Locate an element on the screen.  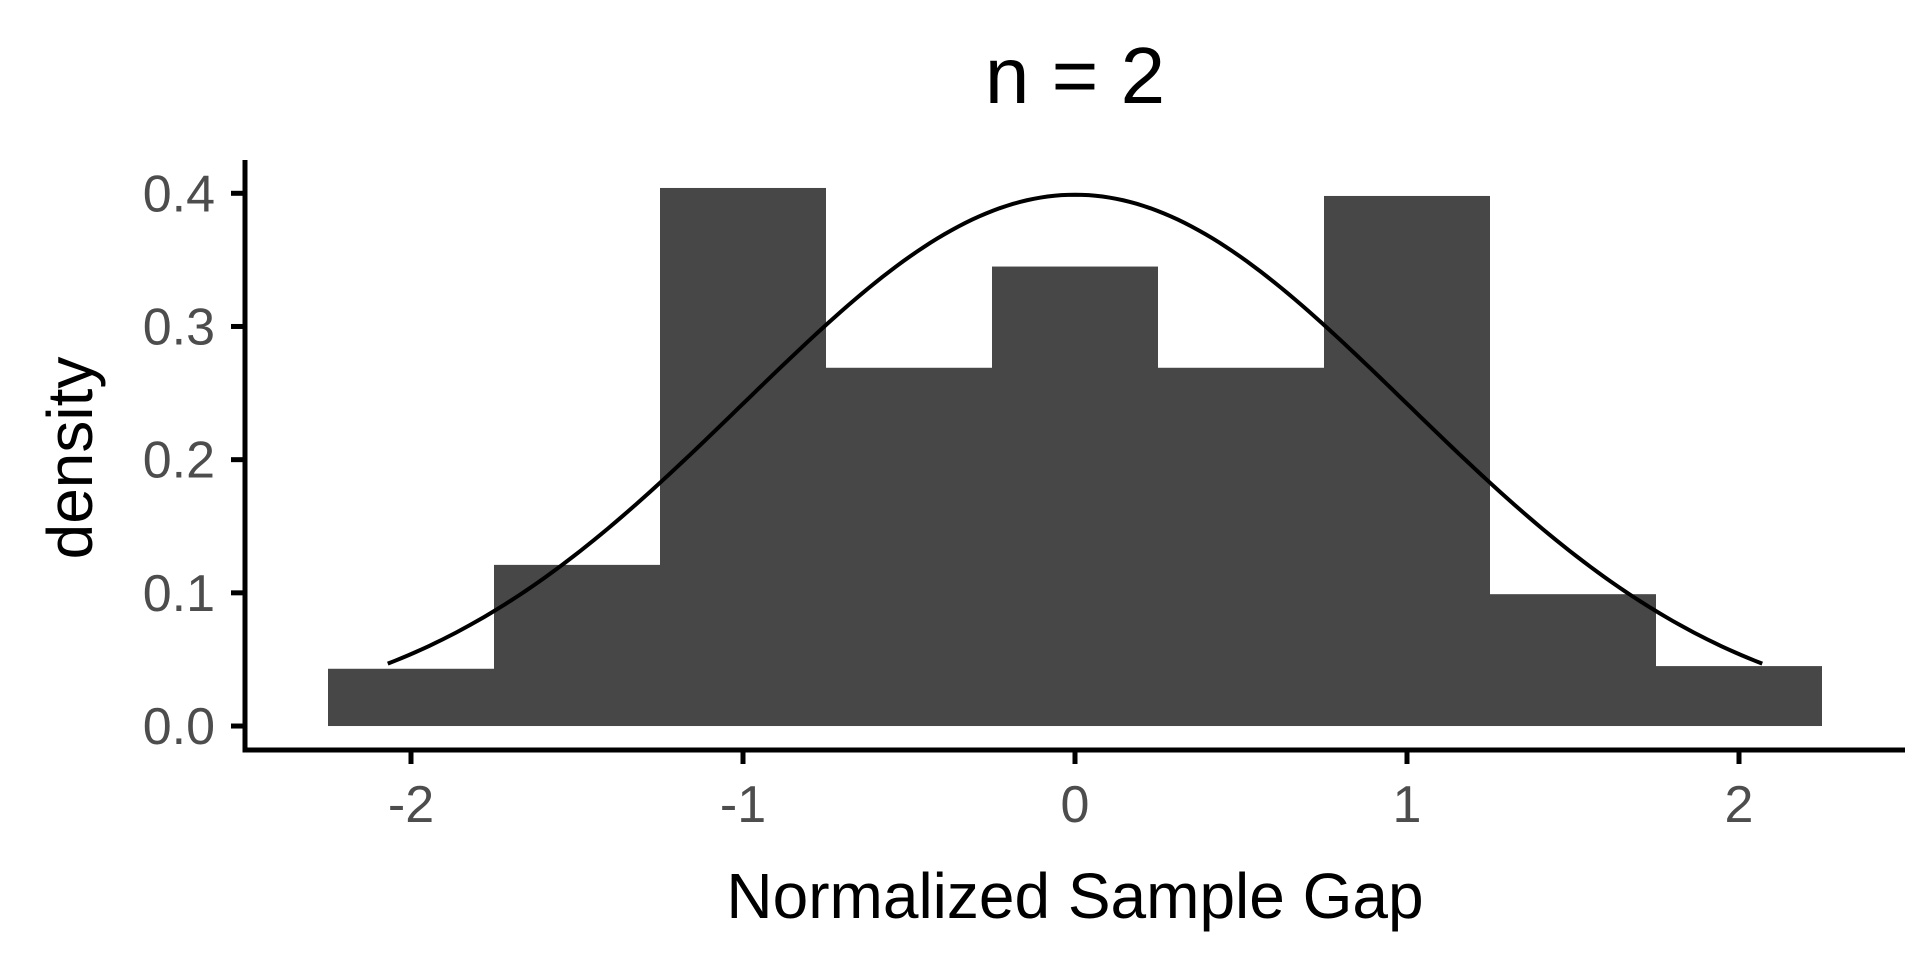
y-axis-ticks: 0.0 0.1 0.2 0.3 0.4 is located at coordinates (194, 460).